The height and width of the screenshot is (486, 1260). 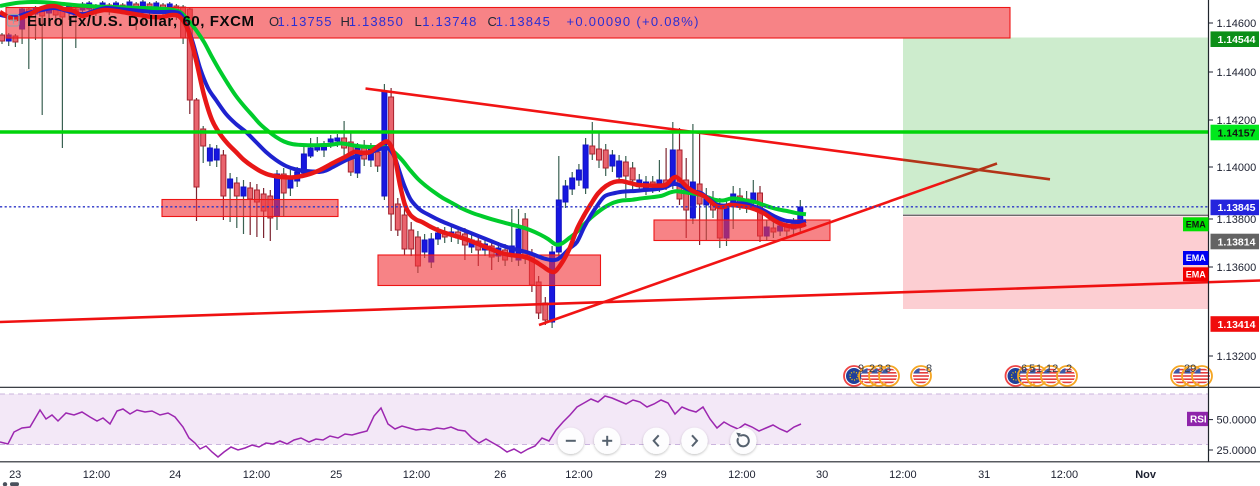 I want to click on svg-text: 25.0000, so click(x=1237, y=451).